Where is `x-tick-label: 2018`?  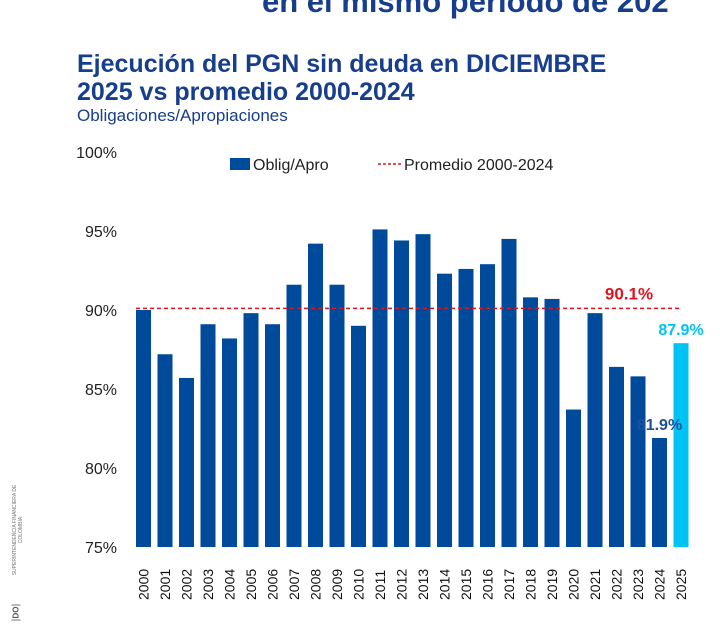
x-tick-label: 2018 is located at coordinates (531, 584).